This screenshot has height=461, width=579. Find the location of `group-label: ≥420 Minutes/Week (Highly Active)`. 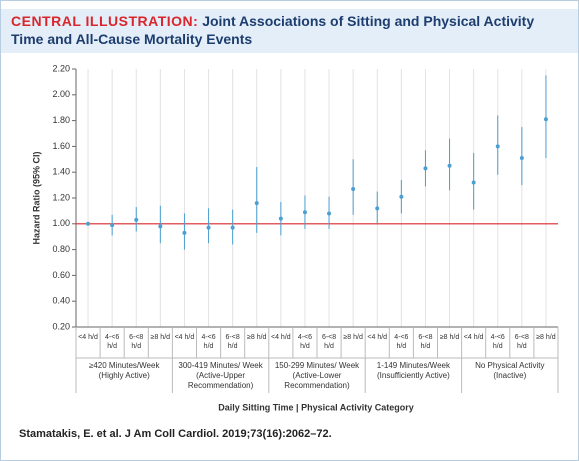

group-label: ≥420 Minutes/Week (Highly Active) is located at coordinates (124, 370).